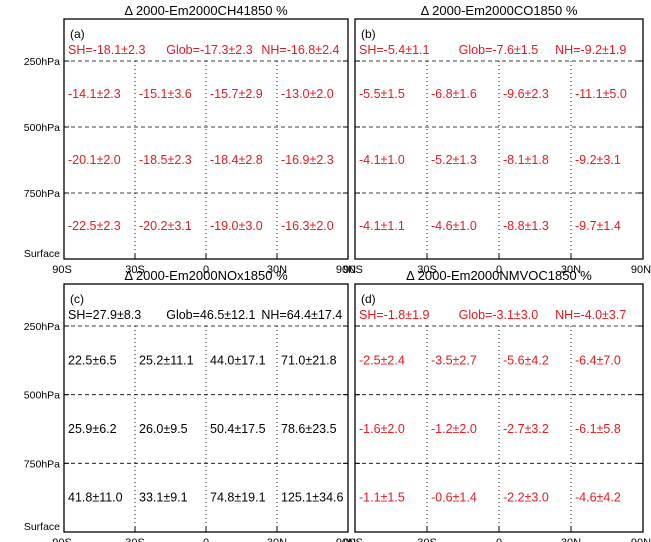  What do you see at coordinates (598, 429) in the screenshot?
I see `cell-value: -6.1±5.8` at bounding box center [598, 429].